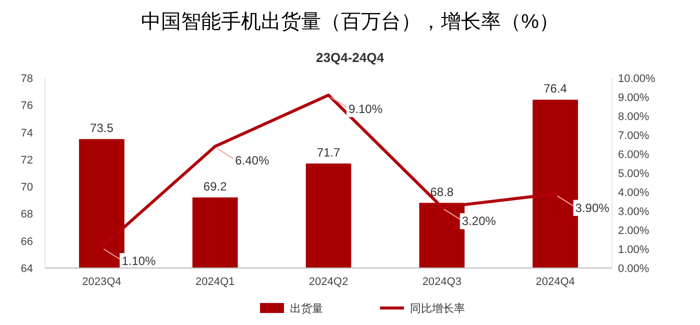  Describe the element at coordinates (556, 89) in the screenshot. I see `data-label: 76.4` at that location.